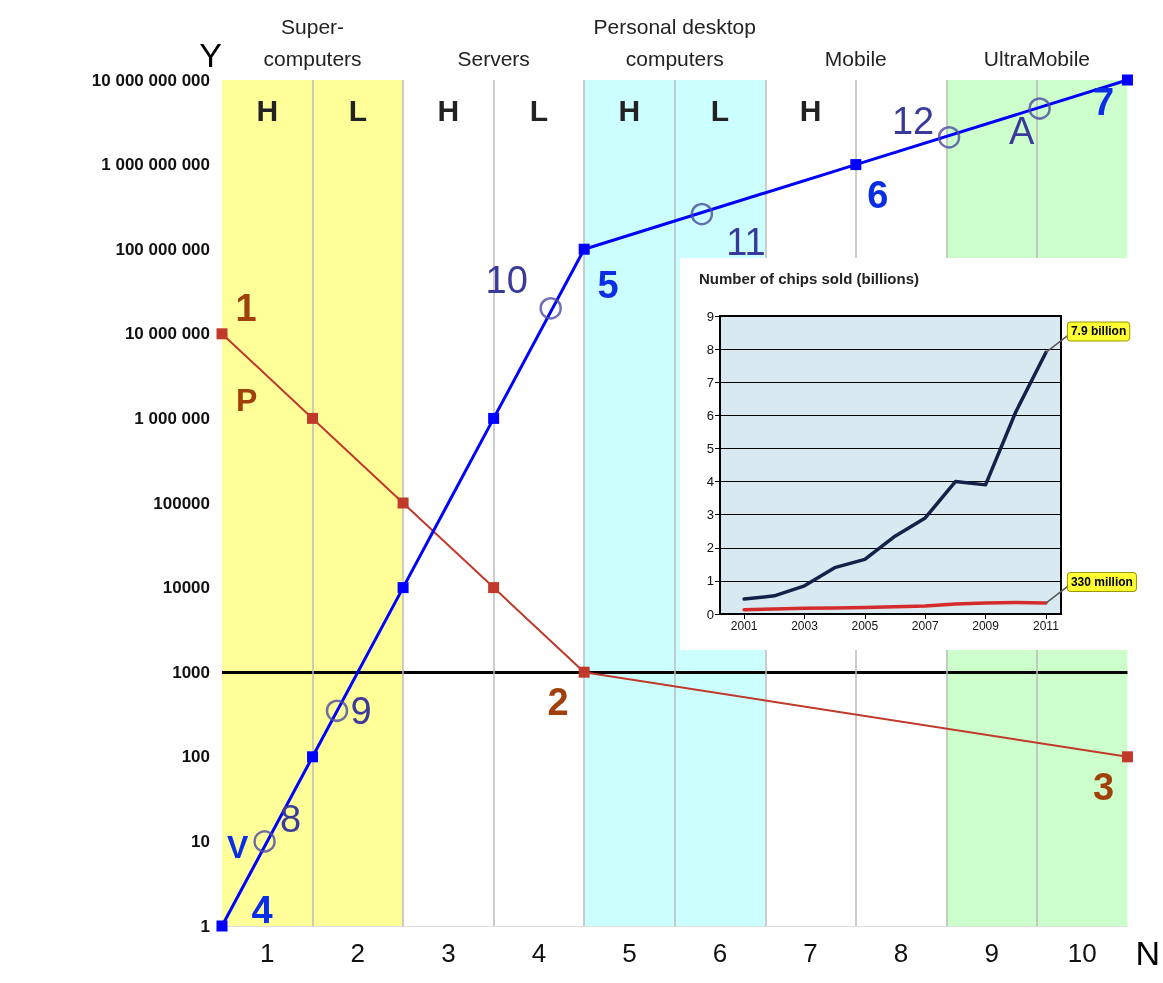  What do you see at coordinates (809, 278) in the screenshot?
I see `chart-title: Number of chips sold (billions)` at bounding box center [809, 278].